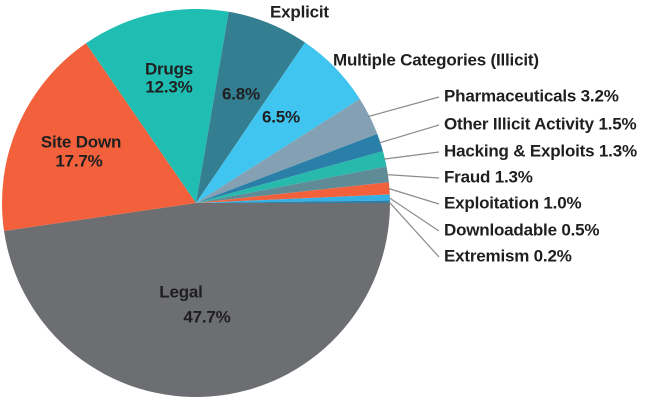  What do you see at coordinates (409, 134) in the screenshot?
I see `callout-line-other-illicit-activity` at bounding box center [409, 134].